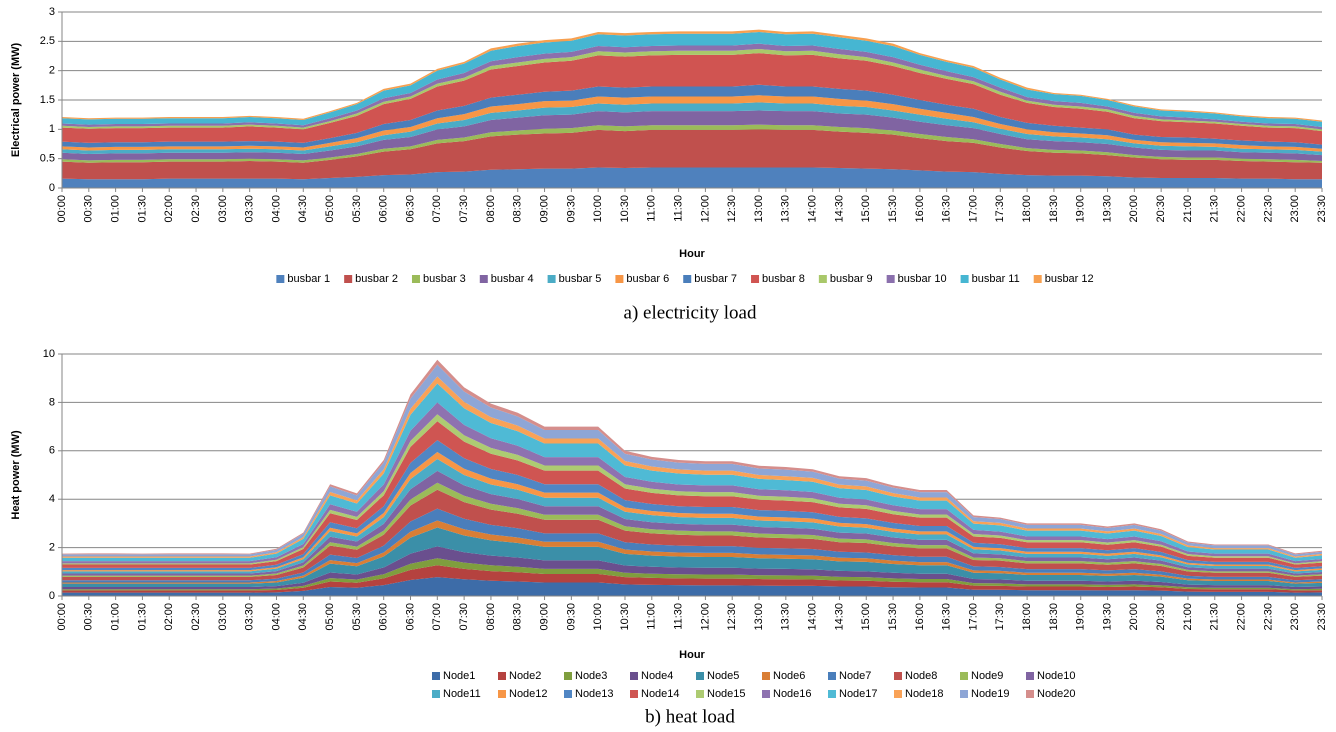 The image size is (1336, 732). I want to click on y-tick-label: 2, so click(52, 71).